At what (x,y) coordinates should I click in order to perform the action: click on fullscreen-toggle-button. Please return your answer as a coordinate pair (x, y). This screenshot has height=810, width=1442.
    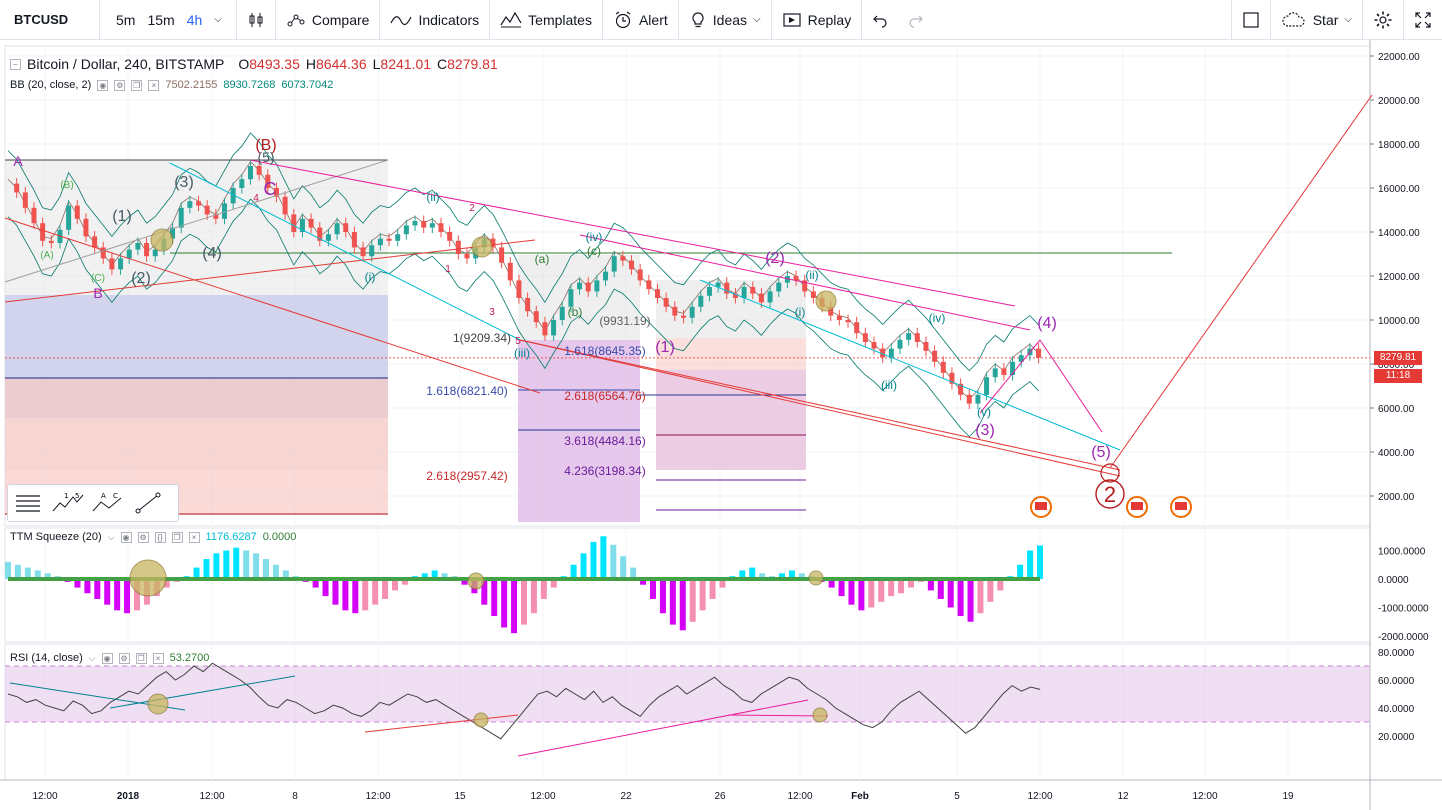
    Looking at the image, I should click on (1250, 20).